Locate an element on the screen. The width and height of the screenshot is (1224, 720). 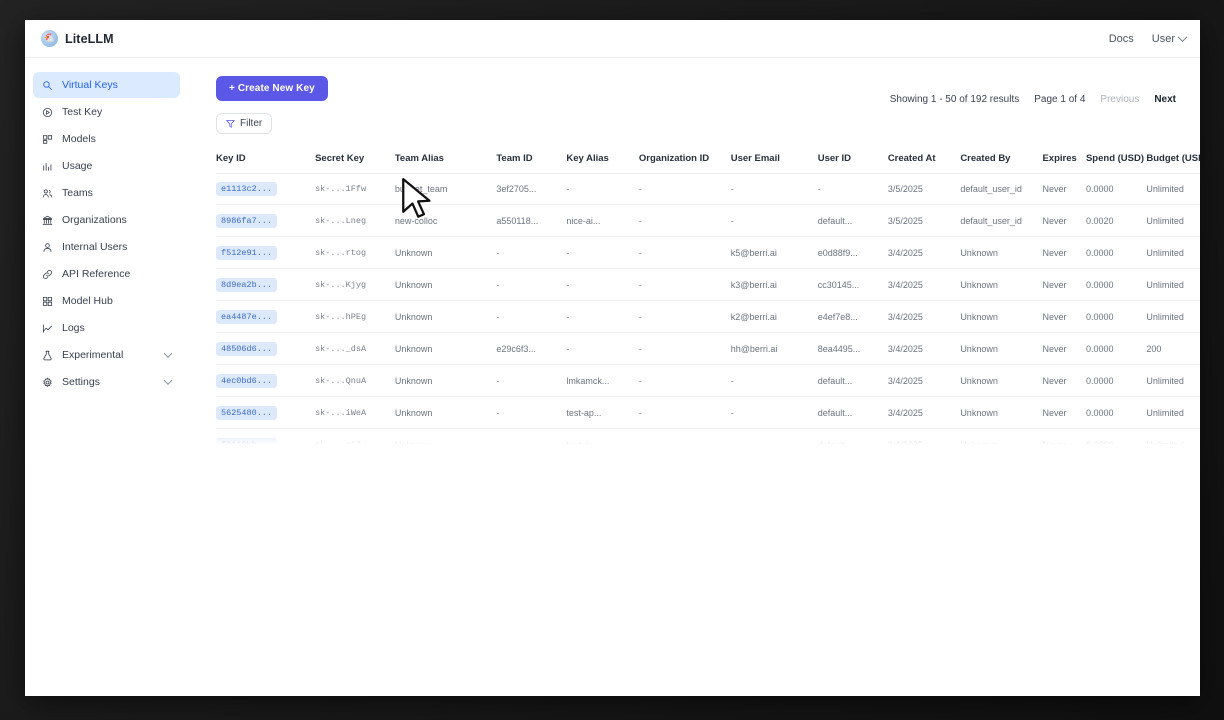
sidebar-item-test-key: Test Key is located at coordinates (106, 112).